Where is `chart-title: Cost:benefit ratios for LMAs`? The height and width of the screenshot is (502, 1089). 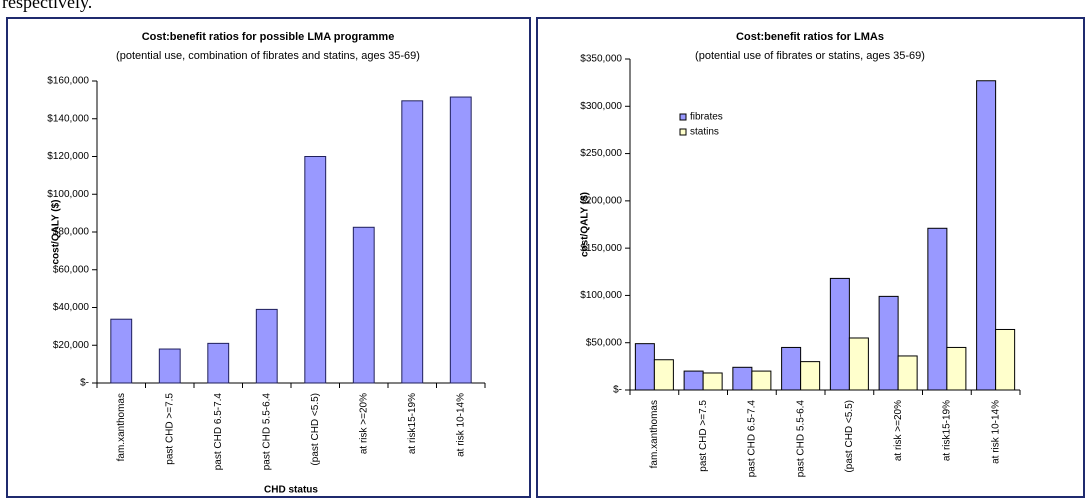
chart-title: Cost:benefit ratios for LMAs is located at coordinates (810, 37).